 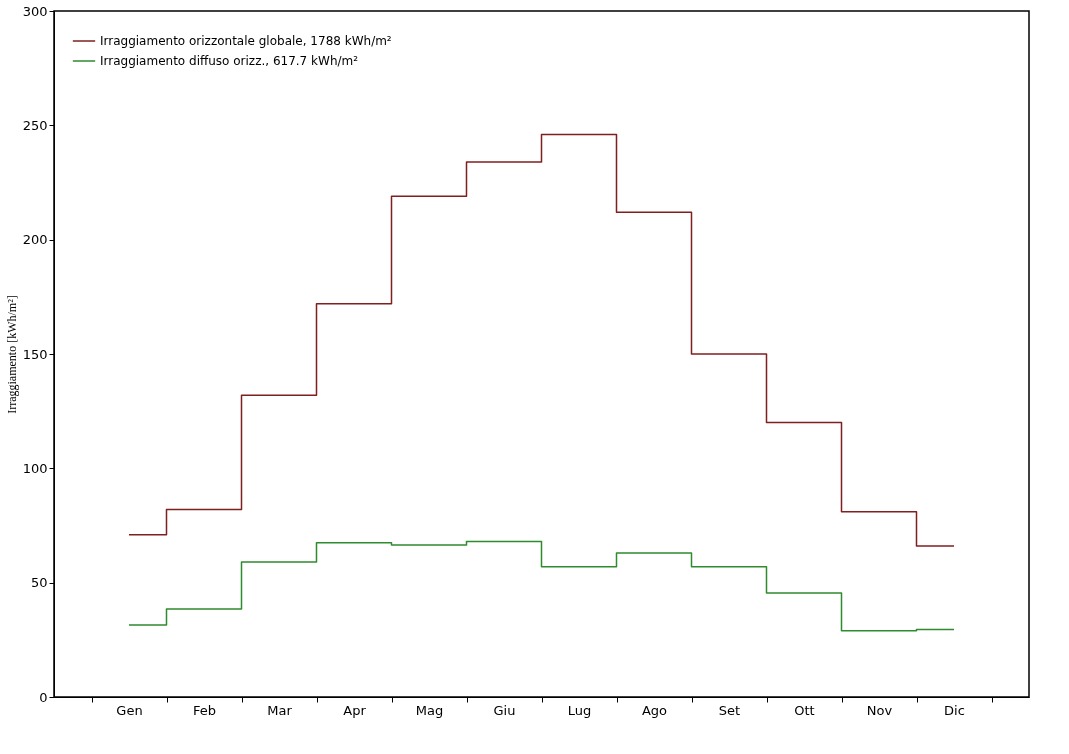 I want to click on y-tick-label: 0, so click(x=43, y=697).